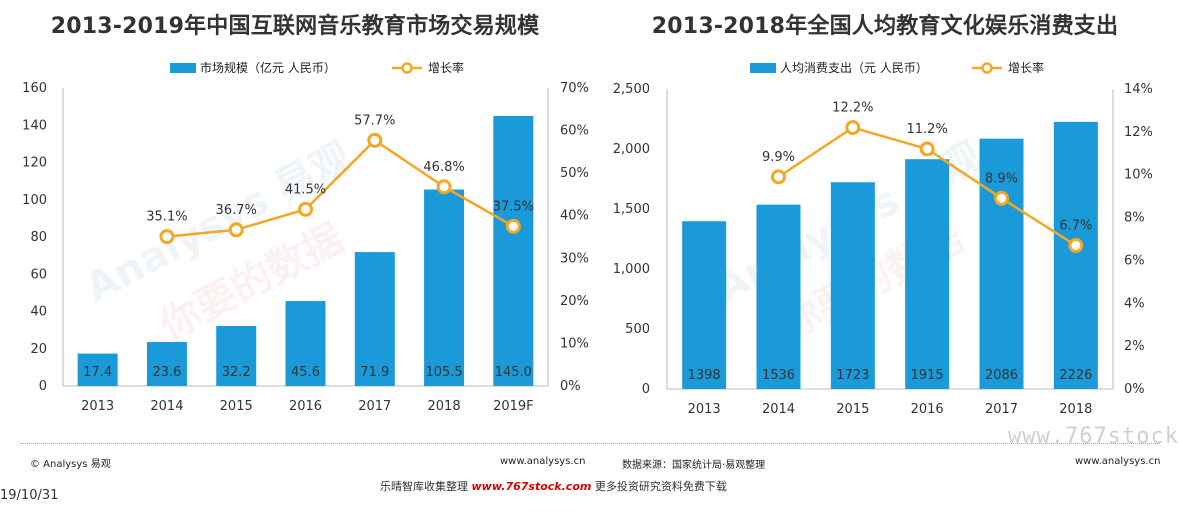 Image resolution: width=1180 pixels, height=515 pixels. Describe the element at coordinates (574, 216) in the screenshot. I see `y-tick-label-right: 40%` at that location.